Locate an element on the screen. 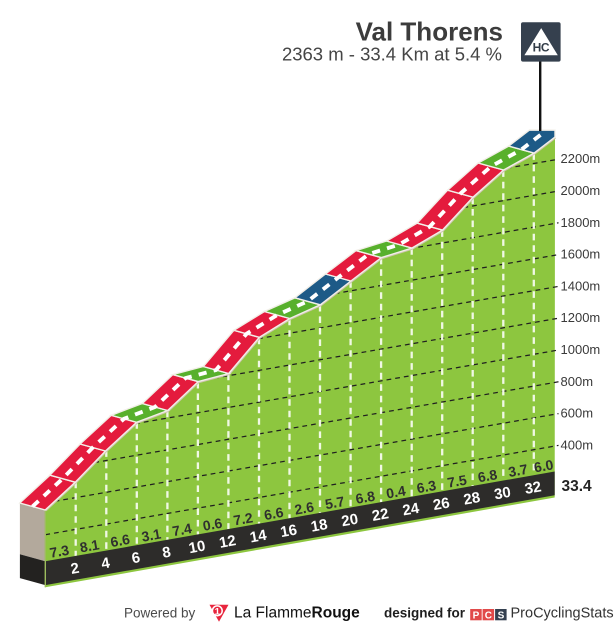 The image size is (615, 636). svg-text: 1 is located at coordinates (218, 611).